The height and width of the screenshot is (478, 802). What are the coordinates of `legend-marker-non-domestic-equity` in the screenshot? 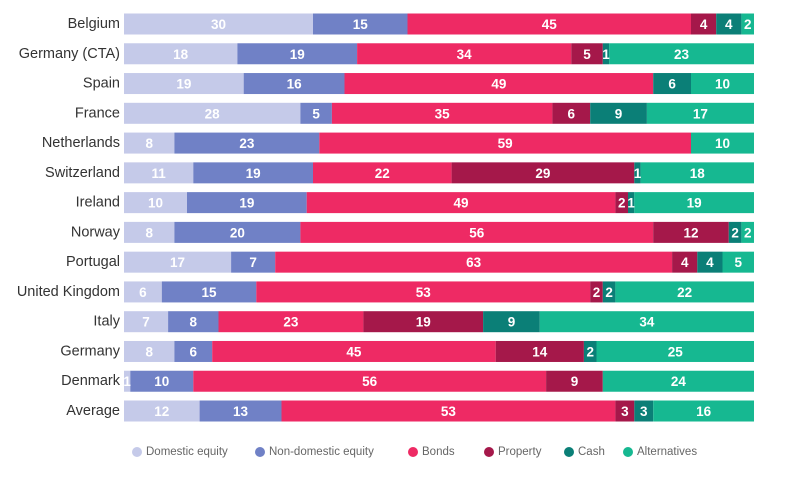 It's located at (260, 452).